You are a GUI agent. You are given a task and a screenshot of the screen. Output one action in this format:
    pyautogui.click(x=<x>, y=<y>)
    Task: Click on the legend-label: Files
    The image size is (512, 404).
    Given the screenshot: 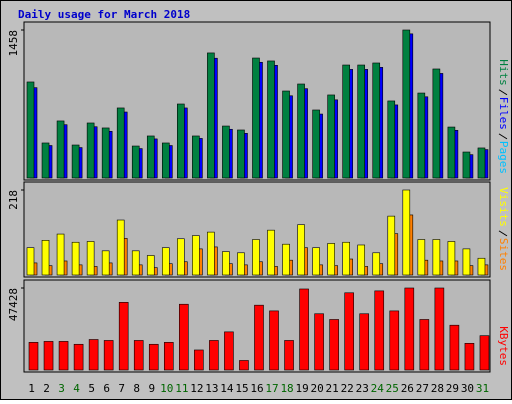 What is the action you would take?
    pyautogui.click(x=503, y=113)
    